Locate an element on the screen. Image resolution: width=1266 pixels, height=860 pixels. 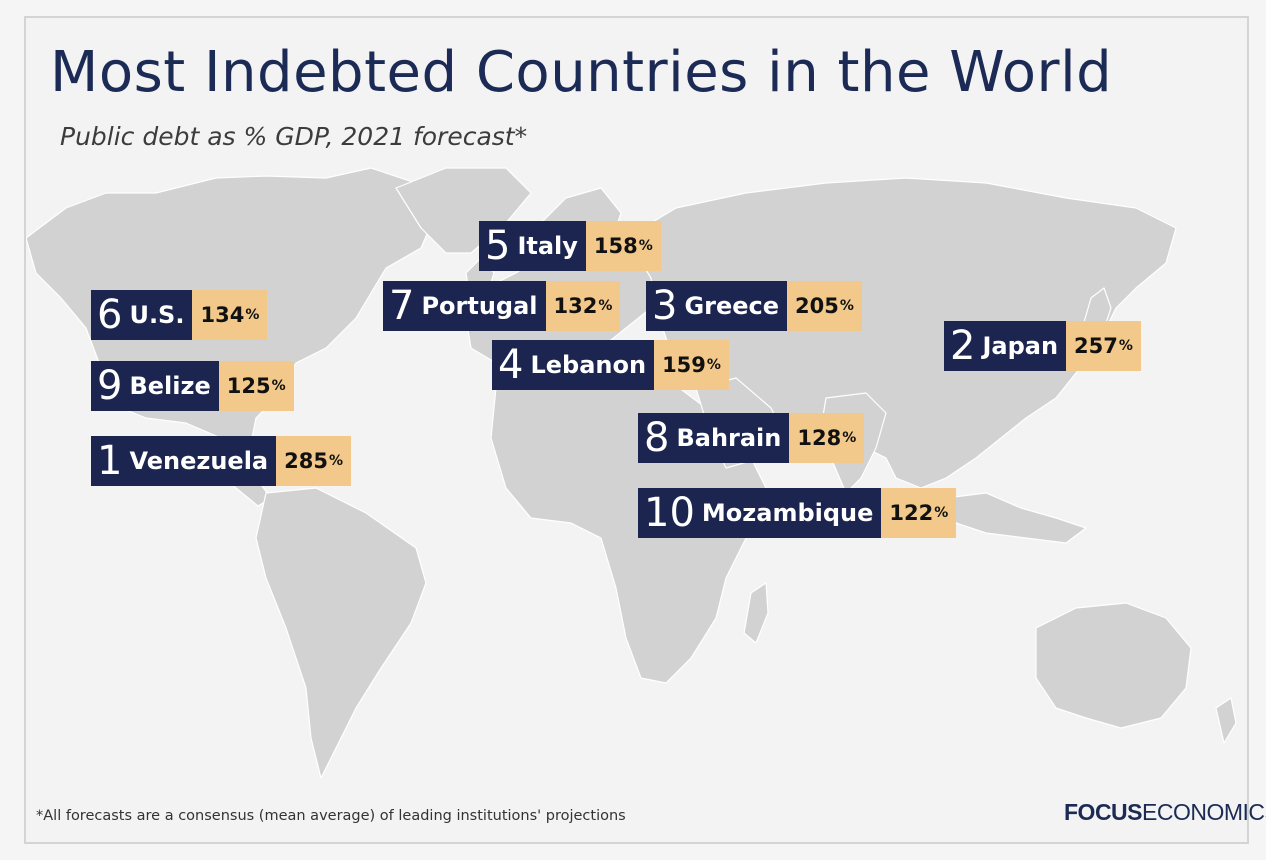
badge-value: 122% is located at coordinates (919, 513).